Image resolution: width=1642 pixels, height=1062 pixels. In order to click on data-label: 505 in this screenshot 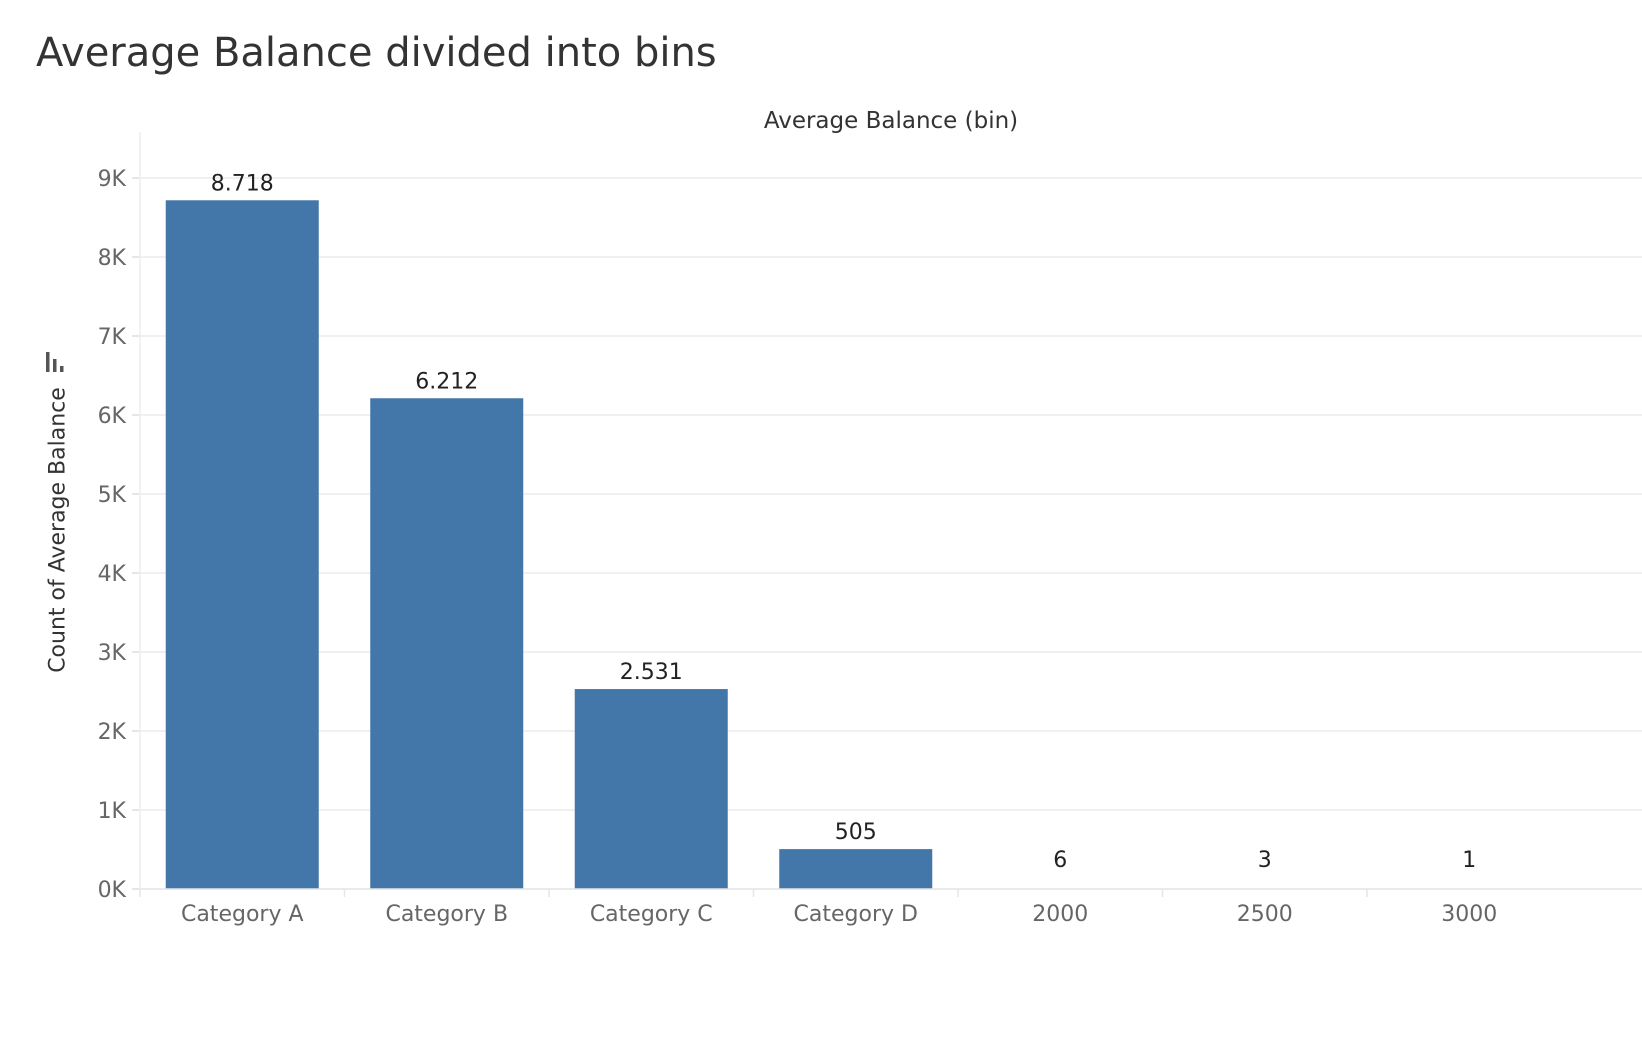, I will do `click(856, 832)`.